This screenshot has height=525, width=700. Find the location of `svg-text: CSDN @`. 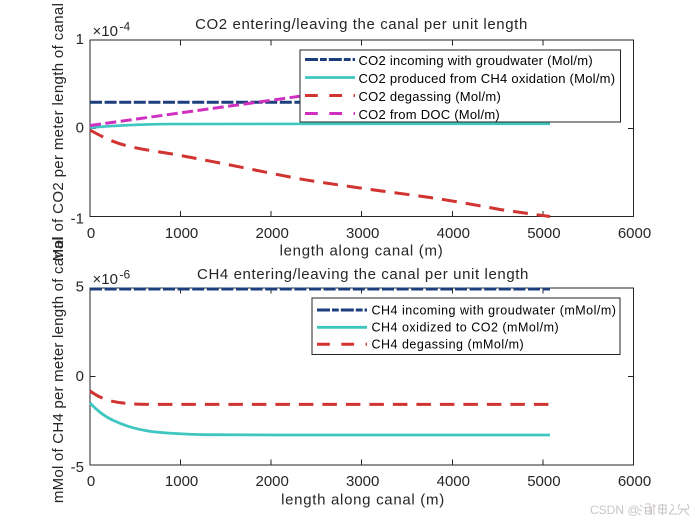

svg-text: CSDN @ is located at coordinates (615, 510).